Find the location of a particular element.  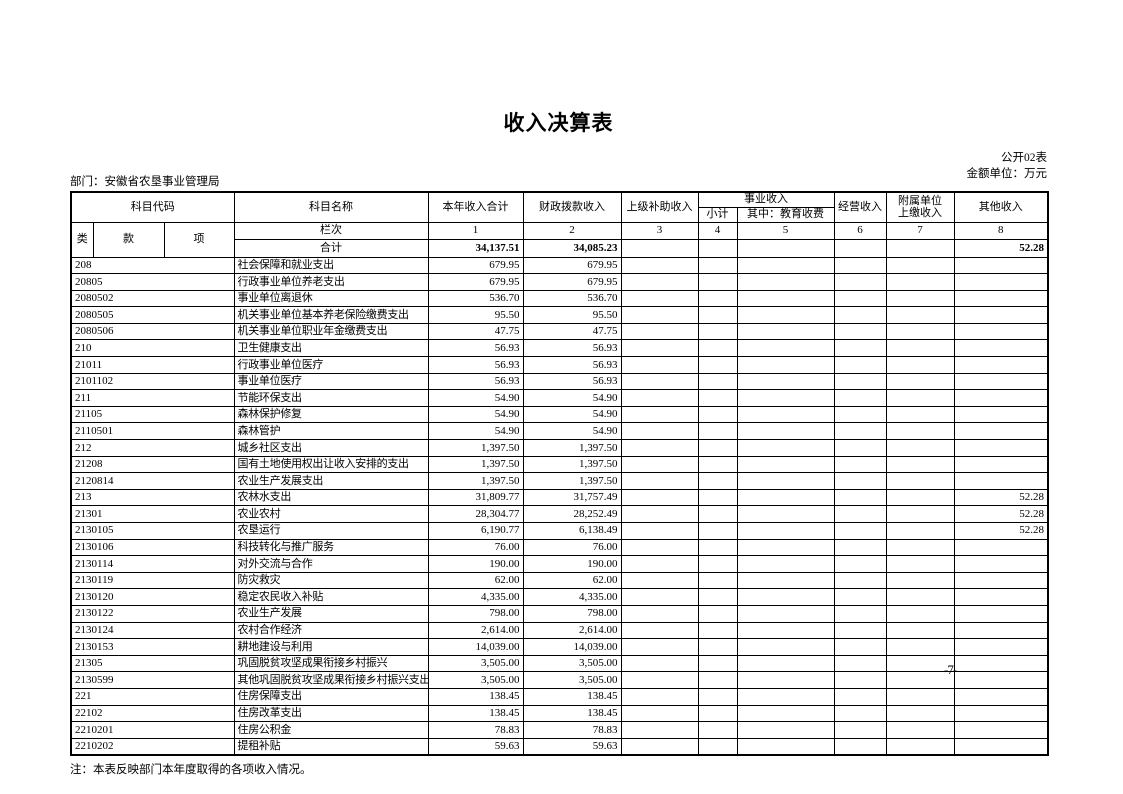

subject-code-cell: 2130114 is located at coordinates (152, 564).